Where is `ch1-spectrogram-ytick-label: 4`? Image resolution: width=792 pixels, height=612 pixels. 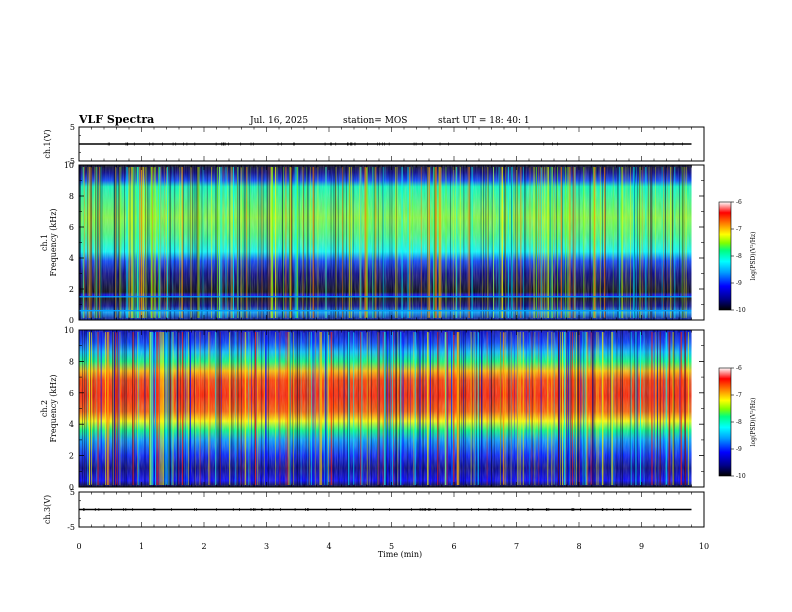
ch1-spectrogram-ytick-label: 4 is located at coordinates (71, 258).